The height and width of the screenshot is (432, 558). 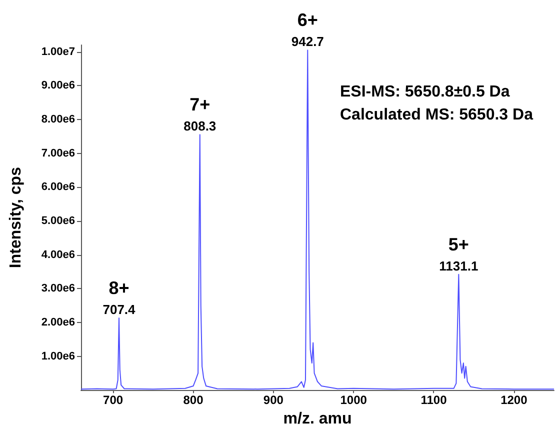 What do you see at coordinates (58, 119) in the screenshot?
I see `y-tick-label: 8.00e6` at bounding box center [58, 119].